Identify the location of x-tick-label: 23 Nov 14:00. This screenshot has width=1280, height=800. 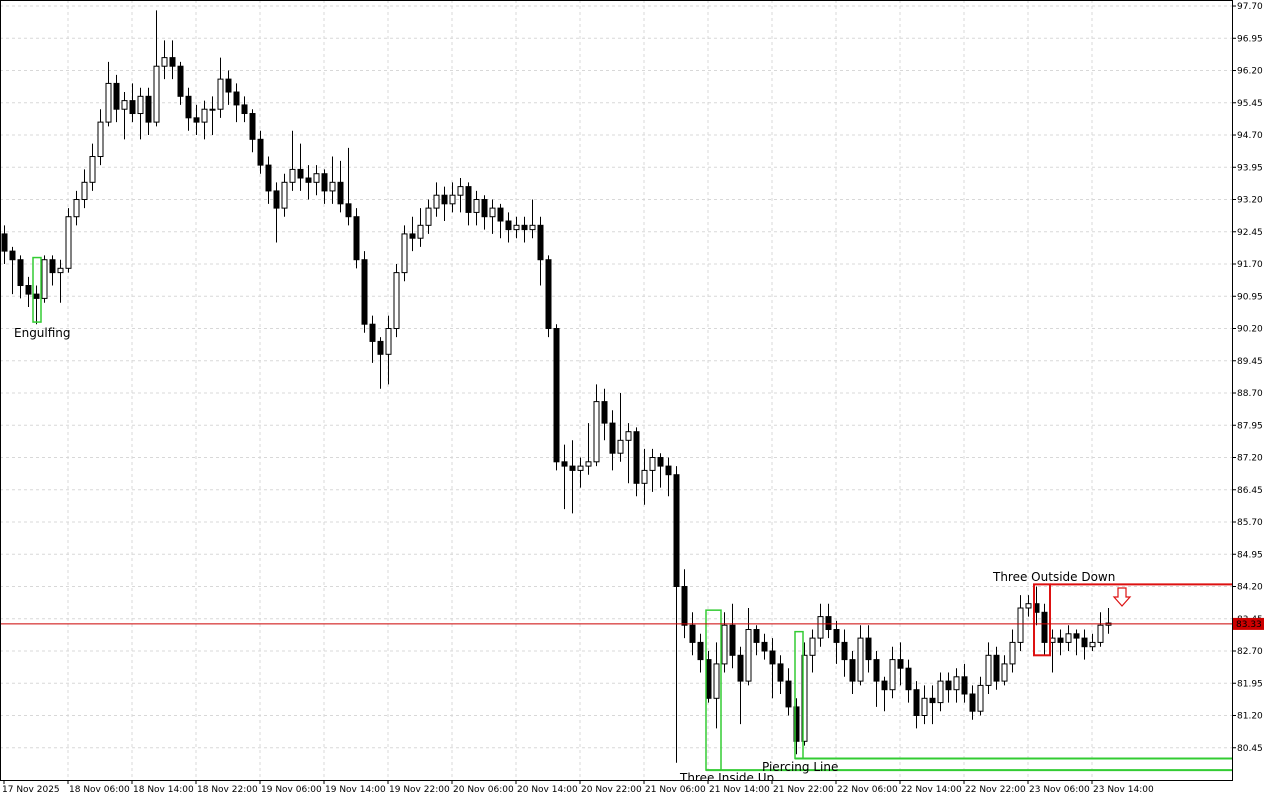
(1123, 790).